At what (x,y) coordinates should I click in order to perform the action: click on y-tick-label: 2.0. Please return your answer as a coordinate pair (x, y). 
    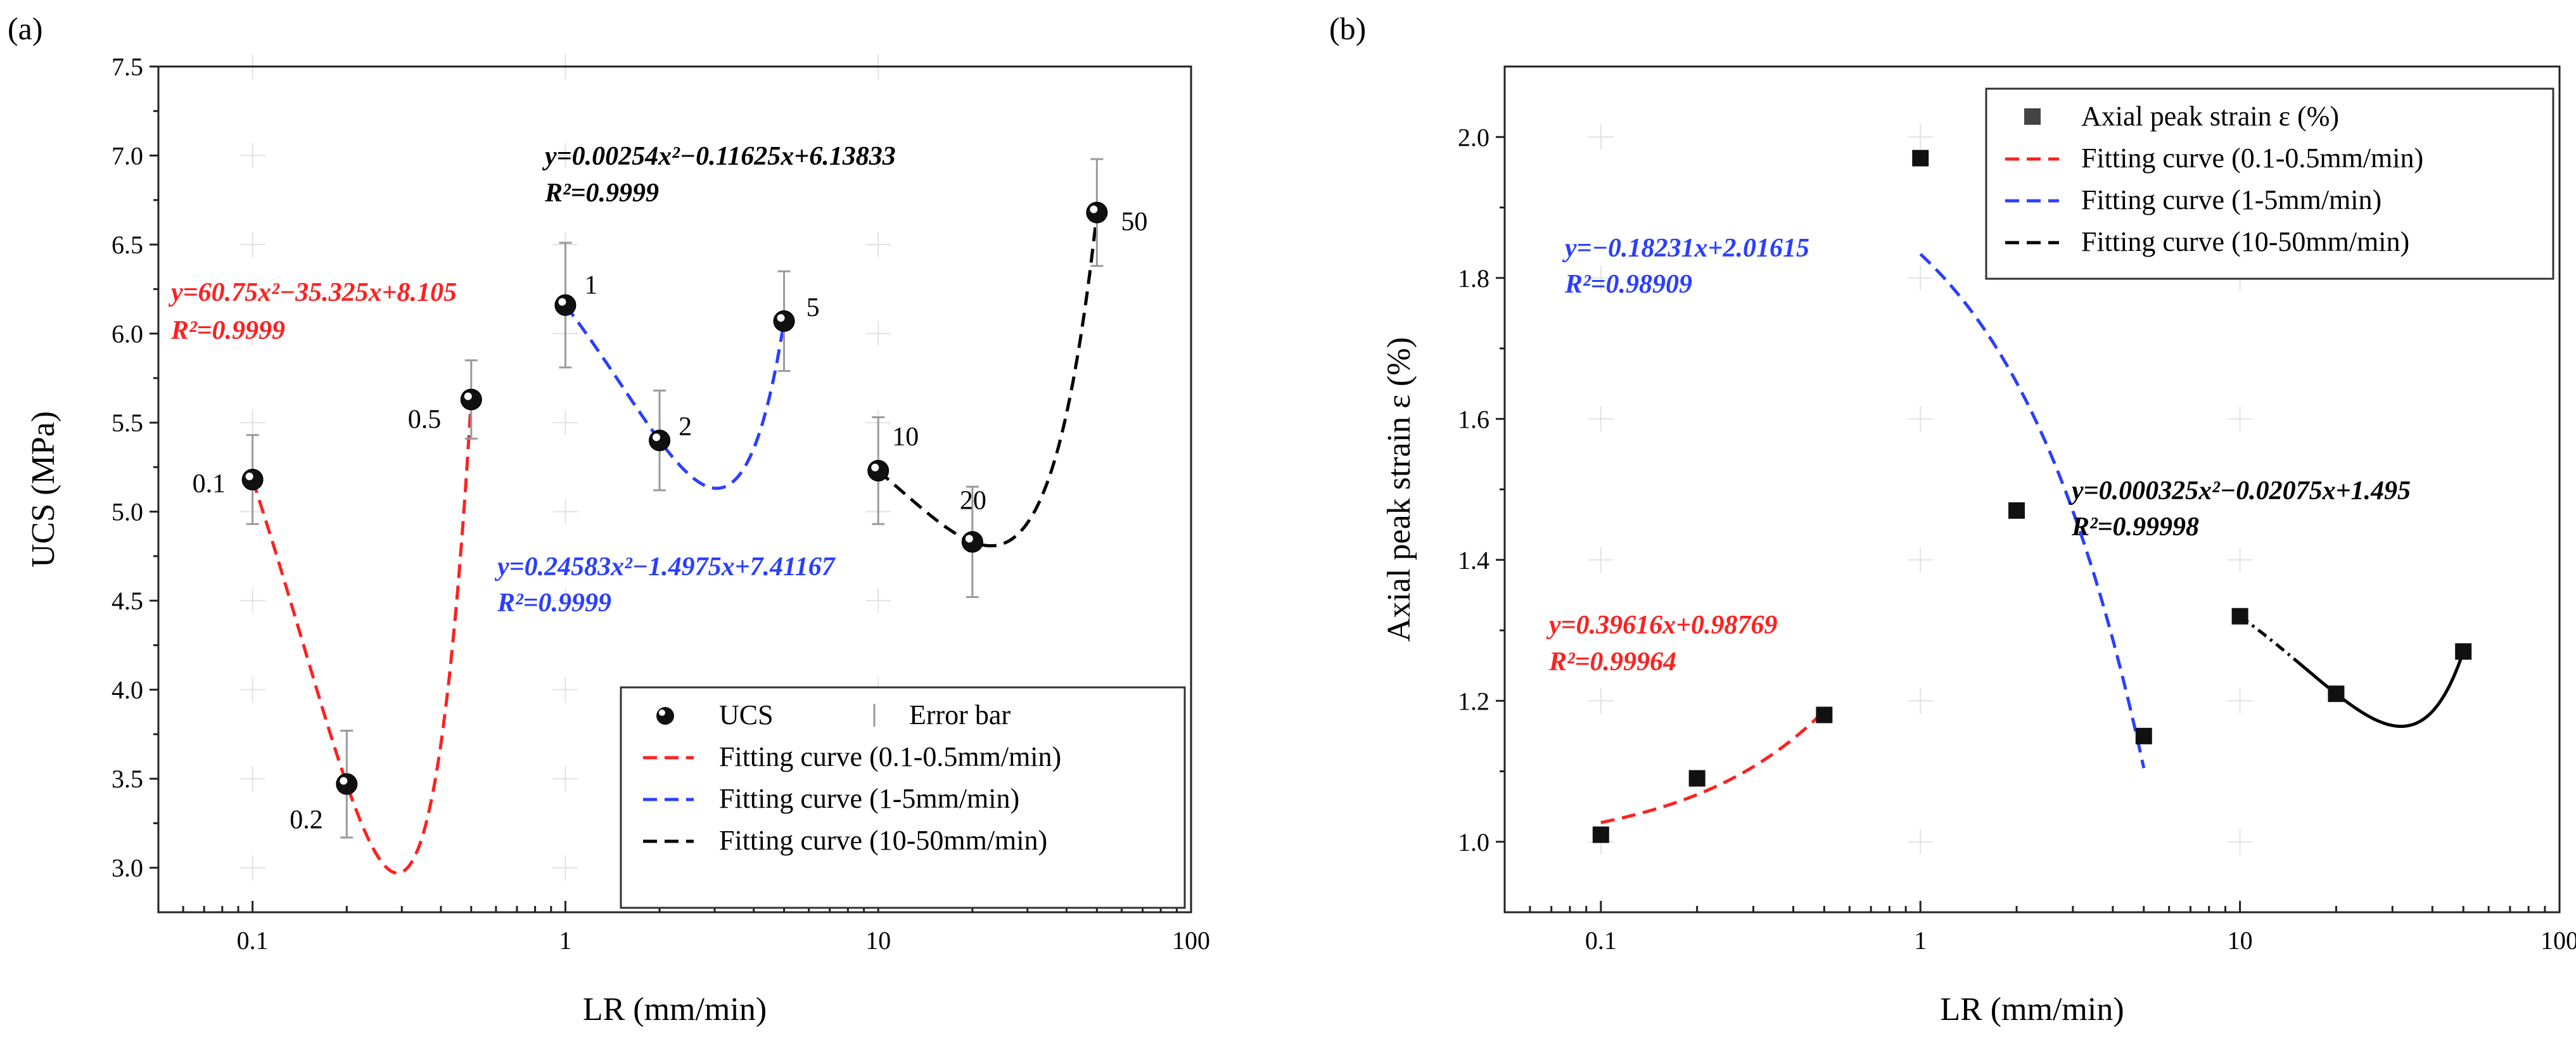
    Looking at the image, I should click on (1473, 137).